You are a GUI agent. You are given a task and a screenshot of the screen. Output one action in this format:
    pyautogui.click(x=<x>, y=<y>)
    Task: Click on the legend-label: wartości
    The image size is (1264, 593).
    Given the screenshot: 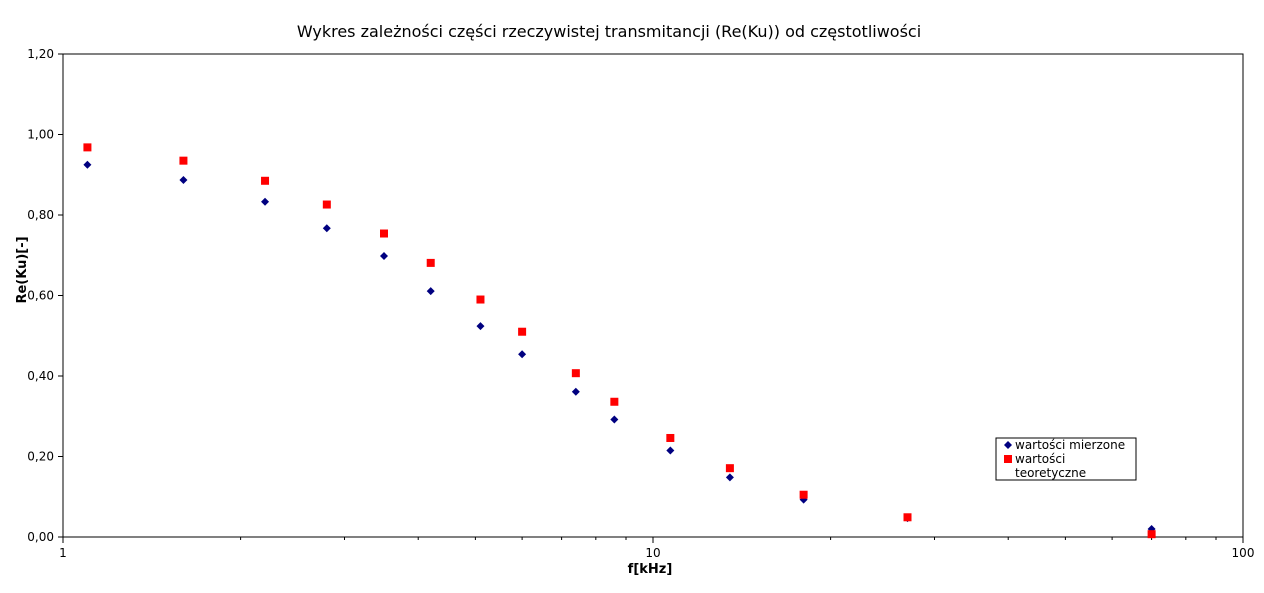 What is the action you would take?
    pyautogui.click(x=1040, y=459)
    